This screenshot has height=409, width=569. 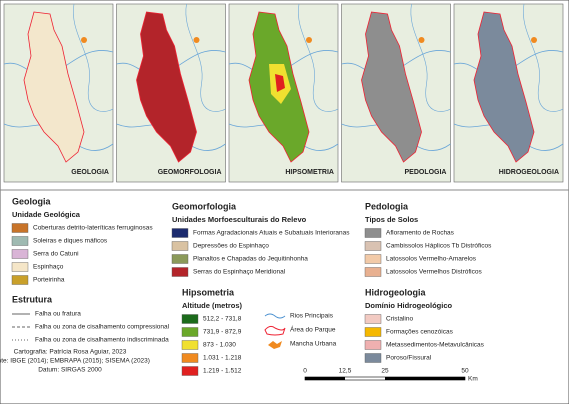 I want to click on legend-label: Porteirinha, so click(x=49, y=280).